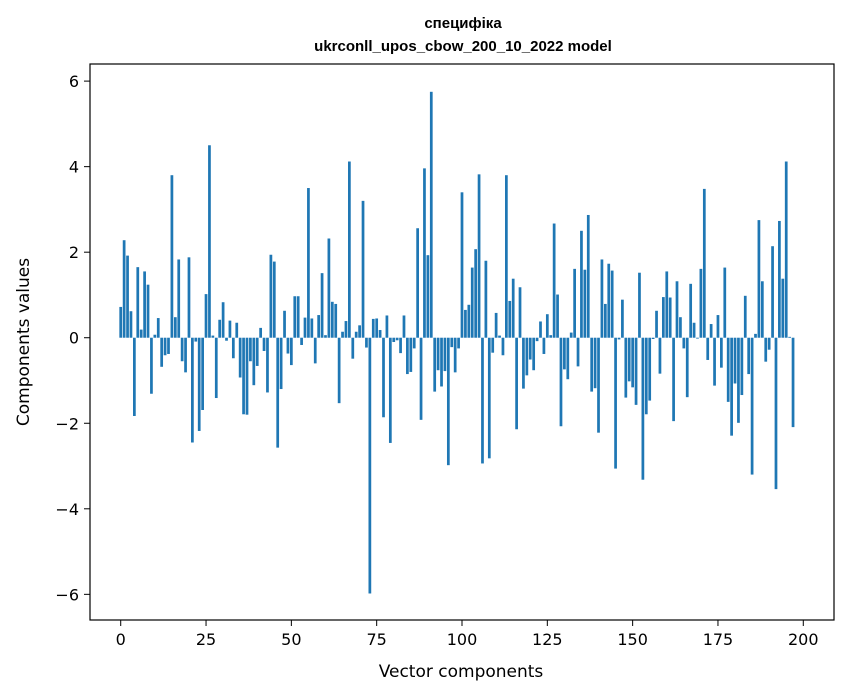  I want to click on x-axis-ticks: 0 25 50 75 100 125 150 175 200, so click(467, 634).